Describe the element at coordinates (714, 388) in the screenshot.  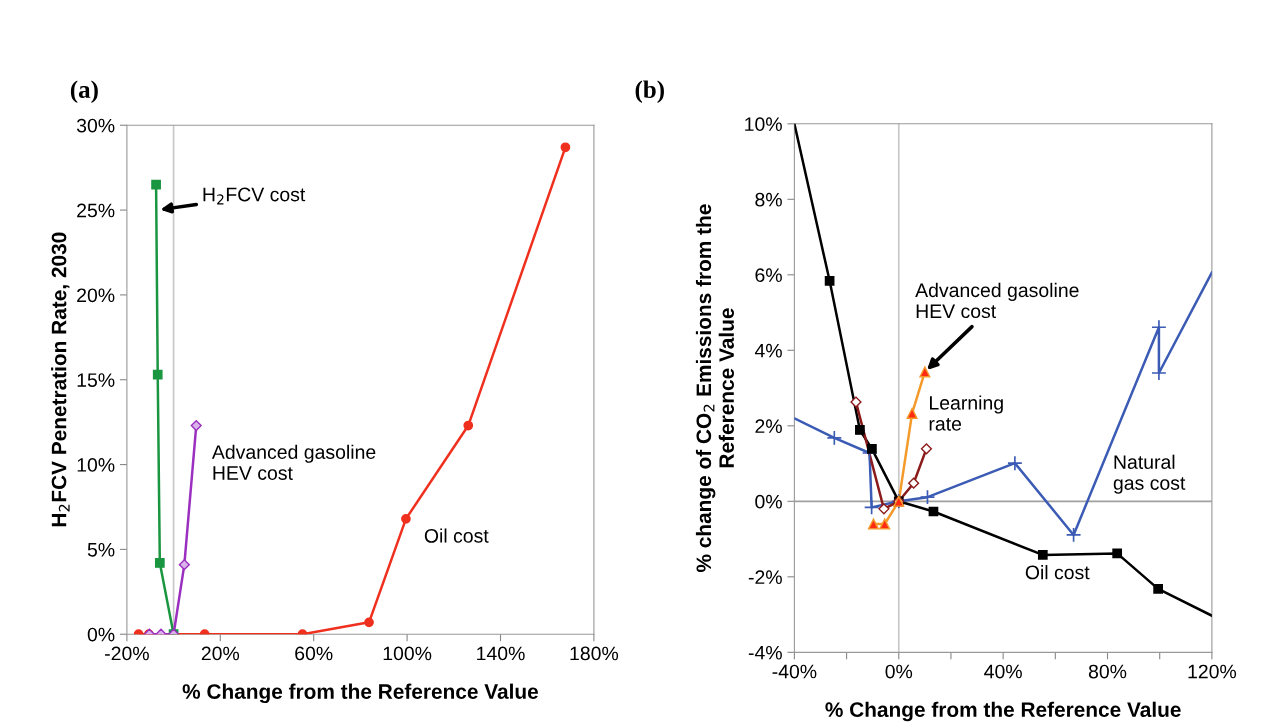
I see `y-axis-title: % change of CO$_{2}$ Emissions from the Reference Value` at that location.